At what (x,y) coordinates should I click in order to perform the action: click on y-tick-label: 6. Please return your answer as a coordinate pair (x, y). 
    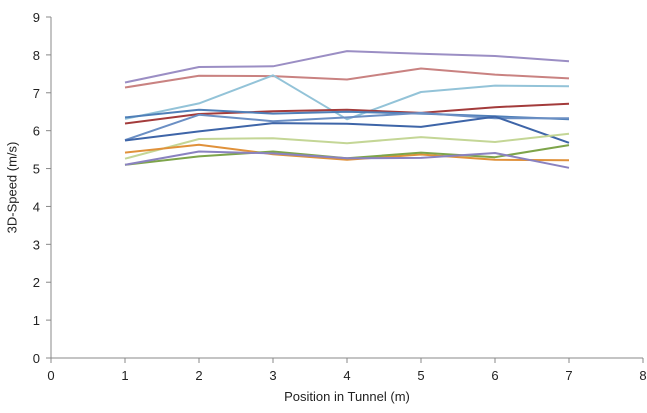
    Looking at the image, I should click on (36, 131).